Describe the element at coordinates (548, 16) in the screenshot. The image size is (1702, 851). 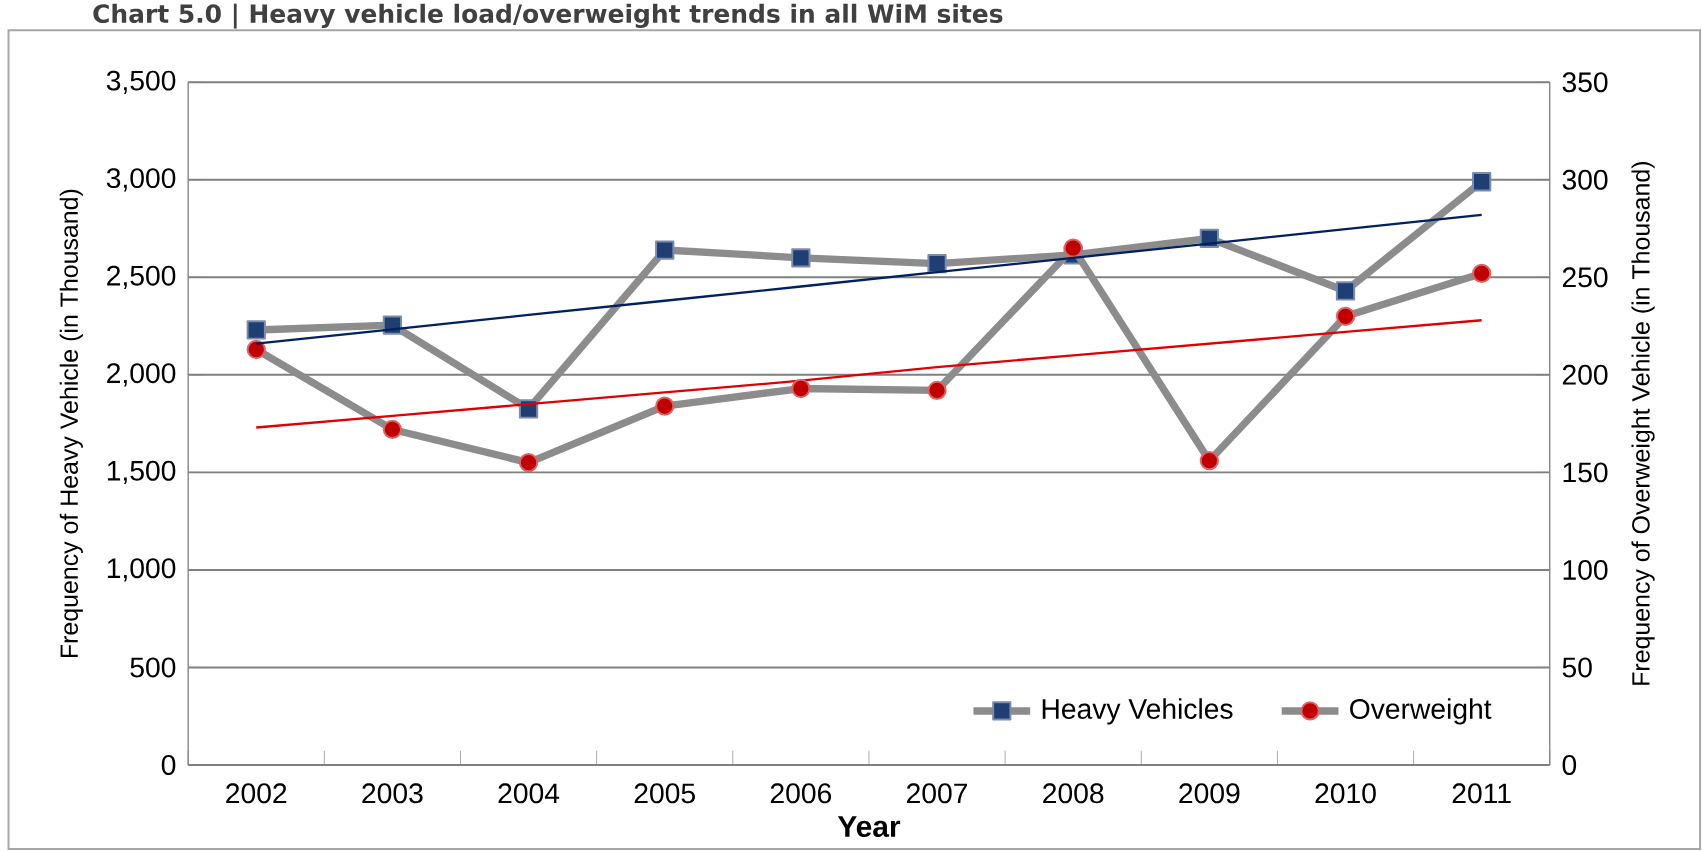
I see `chart-title: Chart 5.0 | Heavy vehicle load/overweight trends in all WiM sites` at that location.